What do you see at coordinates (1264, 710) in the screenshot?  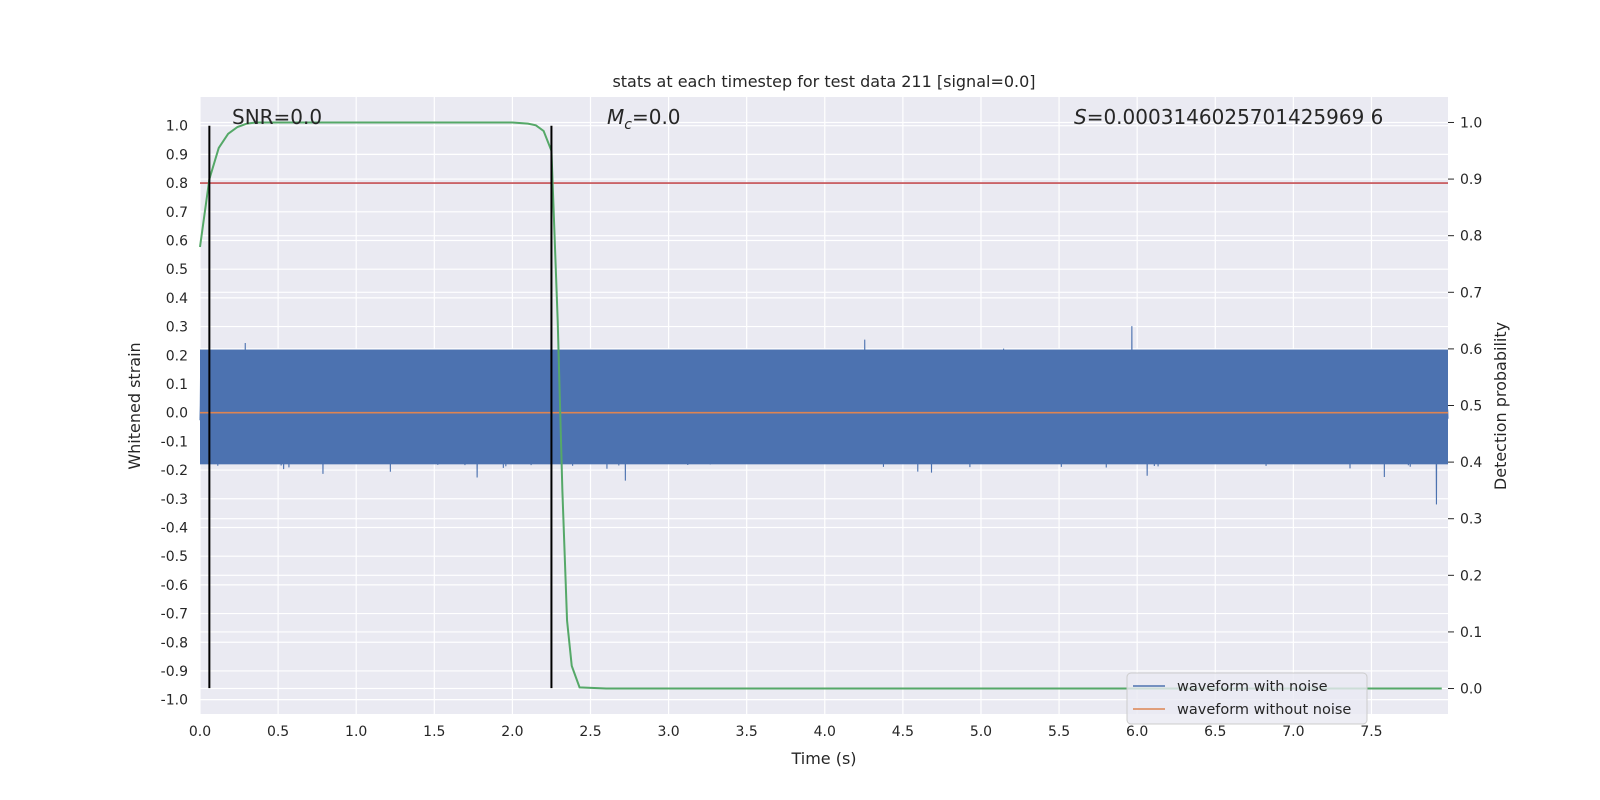 I see `legend-label-clean: waveform without noise` at bounding box center [1264, 710].